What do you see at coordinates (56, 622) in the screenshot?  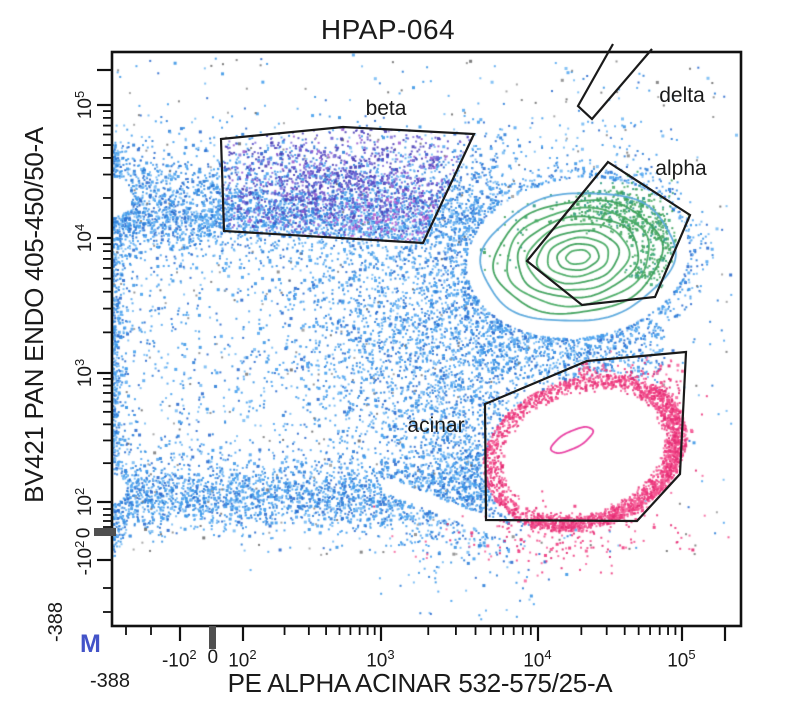 I see `y-axis-min-label: -388` at bounding box center [56, 622].